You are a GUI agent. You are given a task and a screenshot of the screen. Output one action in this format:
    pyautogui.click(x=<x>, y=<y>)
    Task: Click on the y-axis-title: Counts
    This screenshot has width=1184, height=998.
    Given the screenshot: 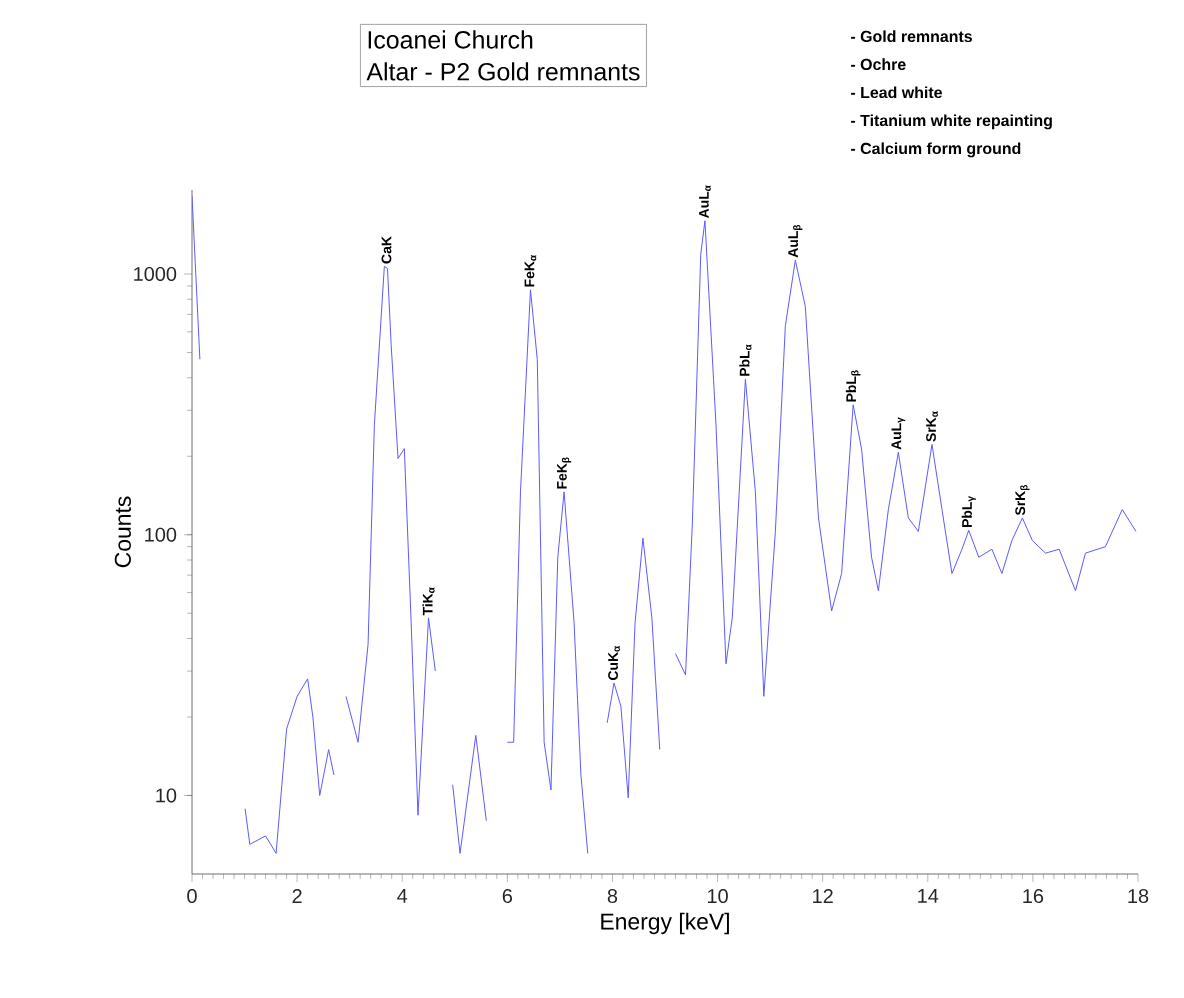 What is the action you would take?
    pyautogui.click(x=122, y=532)
    